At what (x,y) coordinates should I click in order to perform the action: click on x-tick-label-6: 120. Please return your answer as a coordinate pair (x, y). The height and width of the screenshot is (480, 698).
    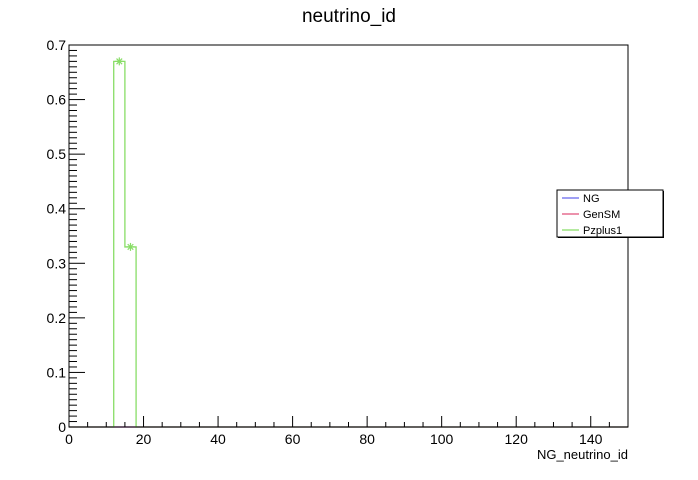
    Looking at the image, I should click on (517, 439).